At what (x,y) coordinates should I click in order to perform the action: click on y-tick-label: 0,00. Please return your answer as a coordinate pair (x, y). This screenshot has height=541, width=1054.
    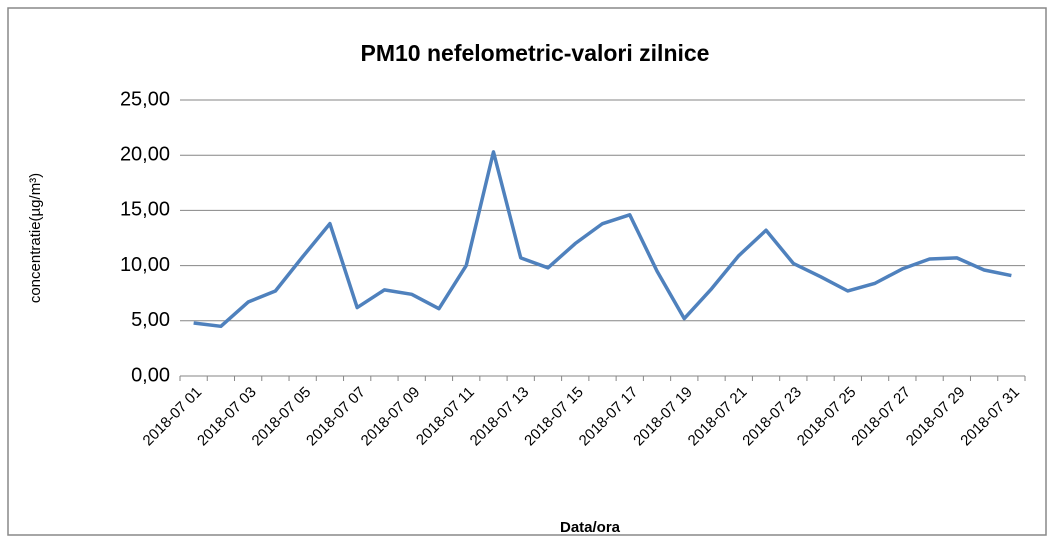
    Looking at the image, I should click on (150, 375).